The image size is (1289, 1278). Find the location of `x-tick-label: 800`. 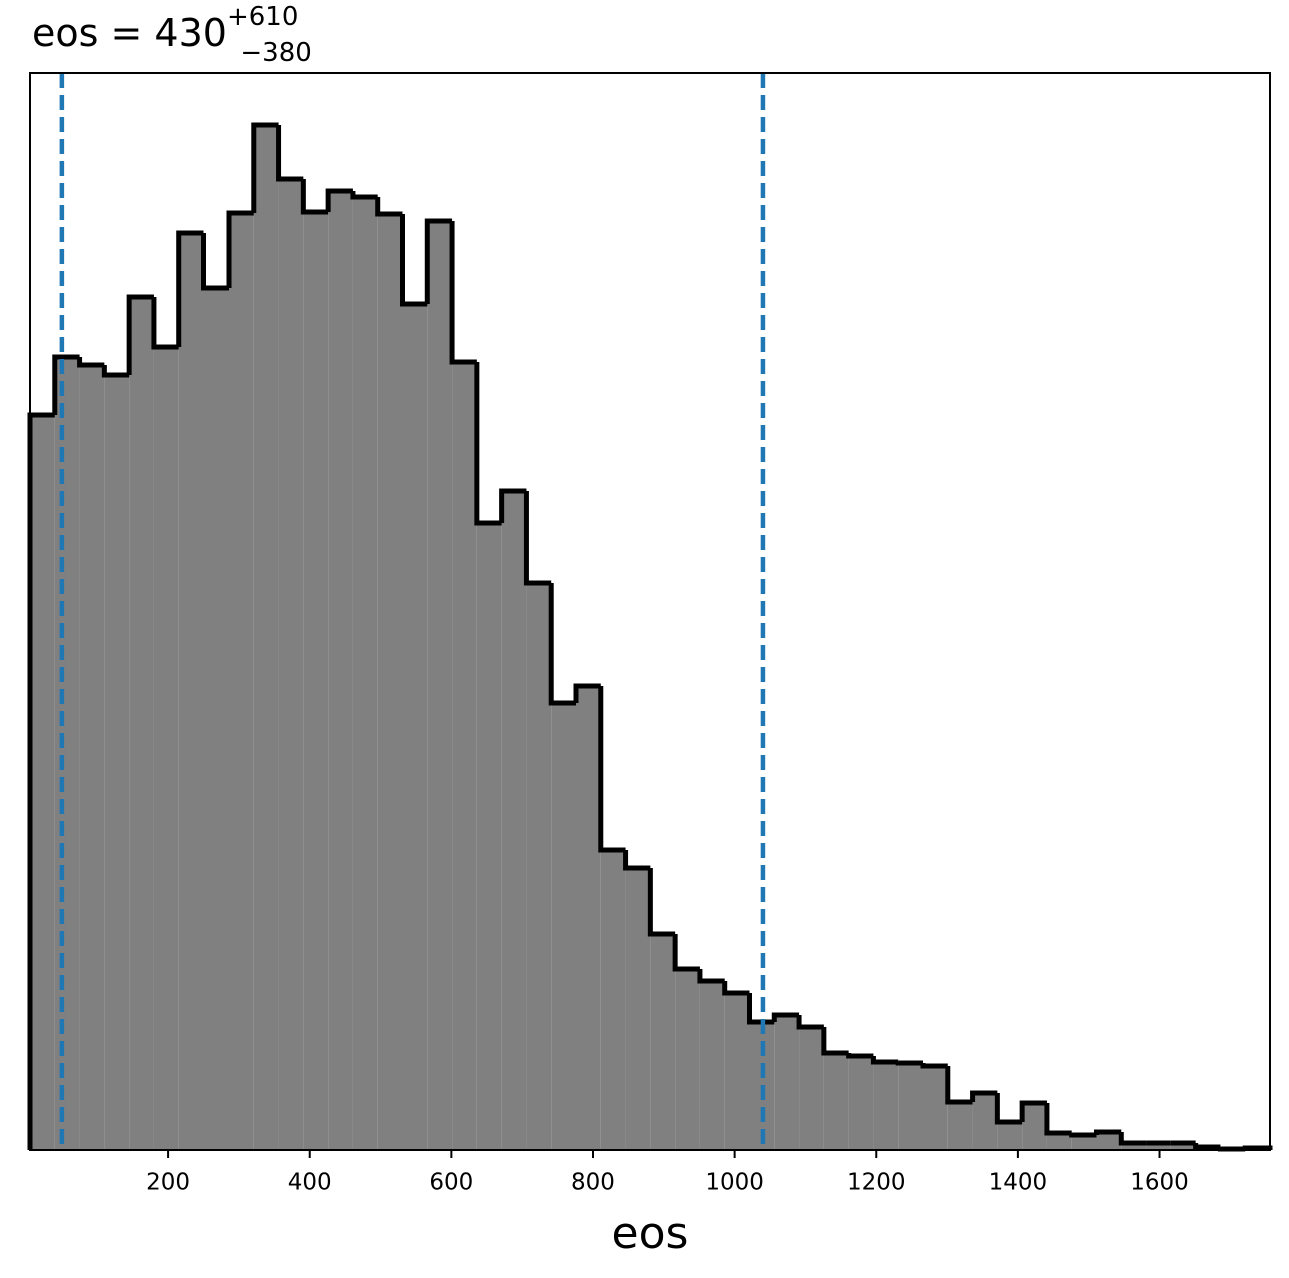

x-tick-label: 800 is located at coordinates (593, 1183).